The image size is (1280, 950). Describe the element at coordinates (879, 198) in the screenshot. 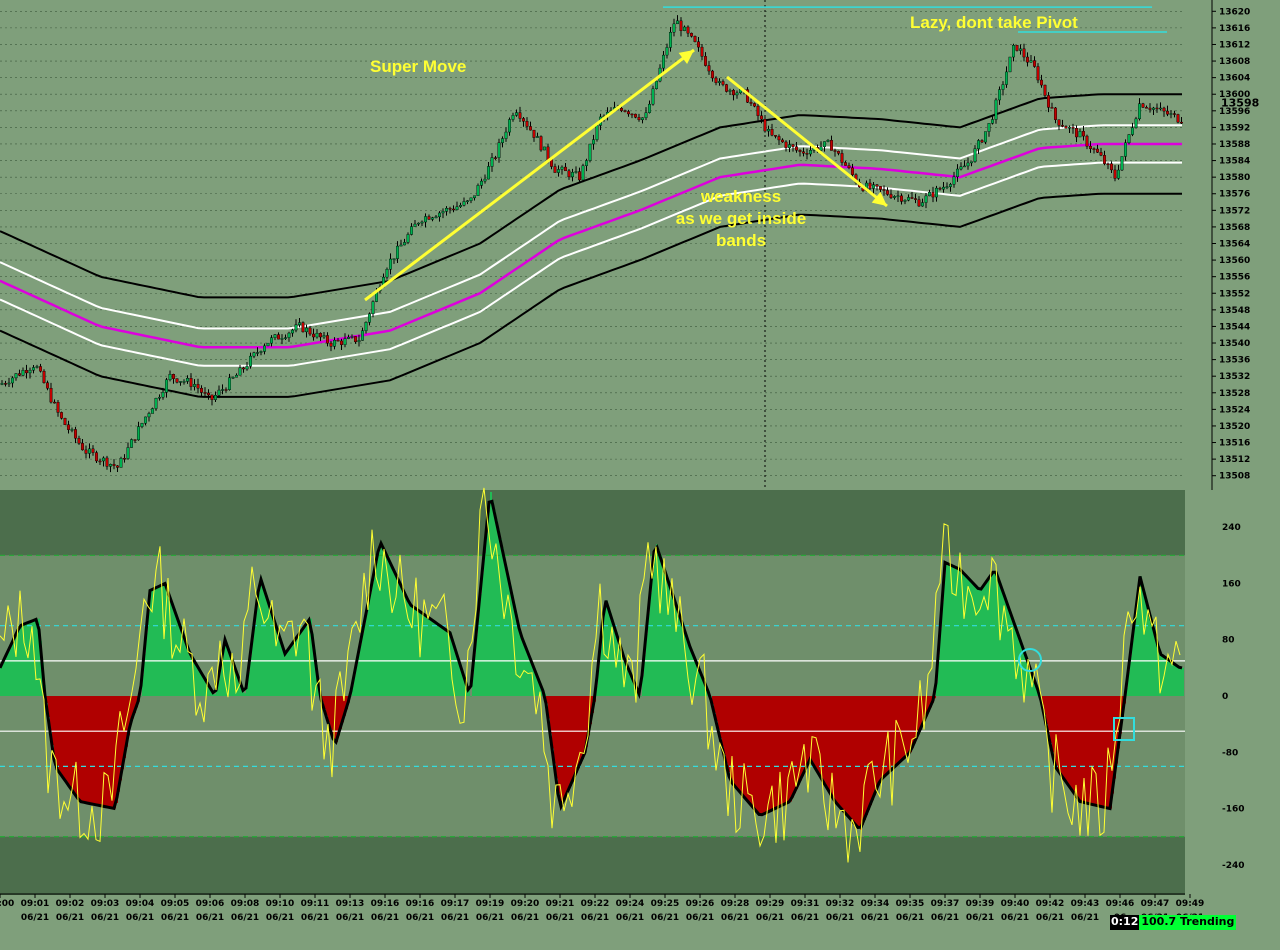

I see `weakness-arrow-head` at that location.